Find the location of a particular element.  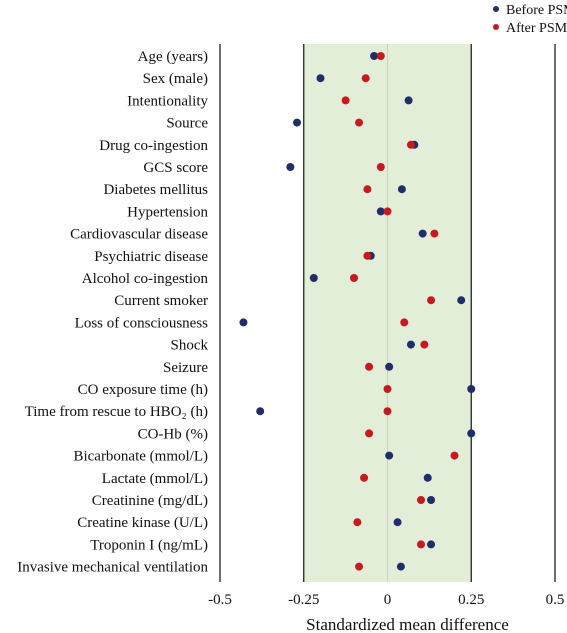

variable-label: Creatine kinase (U/L) is located at coordinates (142, 523).